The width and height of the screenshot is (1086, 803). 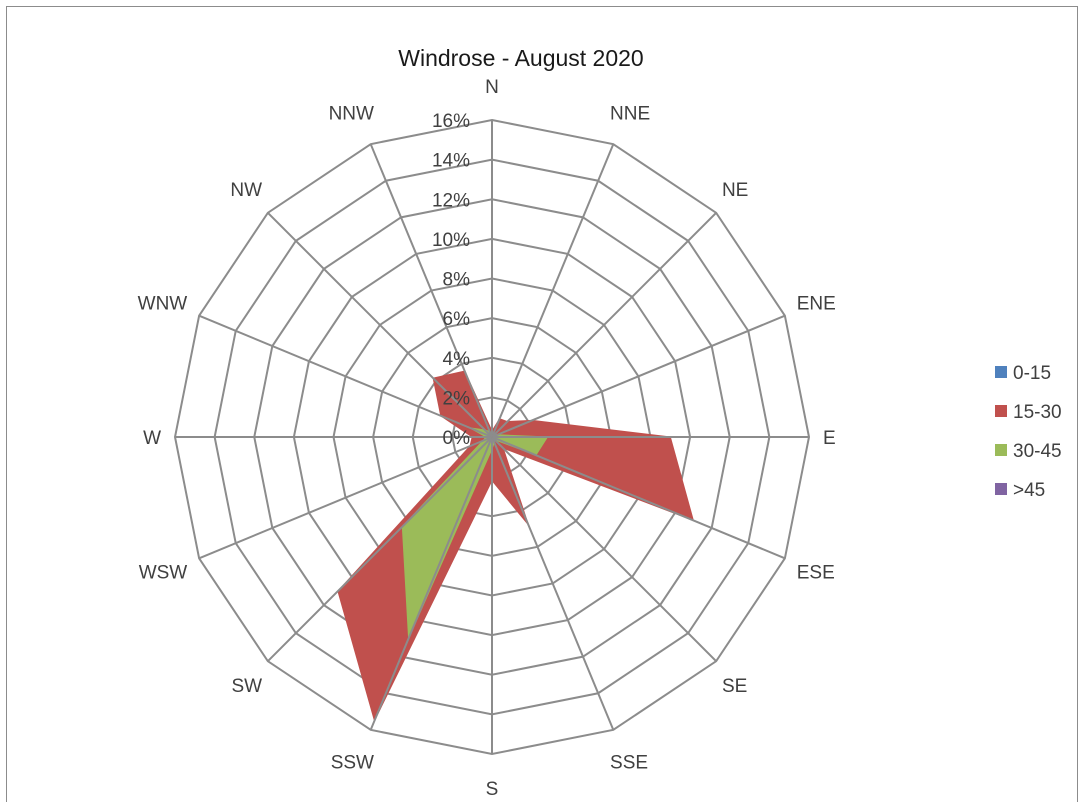 What do you see at coordinates (1028, 432) in the screenshot?
I see `legend: 0-15 15-30 30-45 >45` at bounding box center [1028, 432].